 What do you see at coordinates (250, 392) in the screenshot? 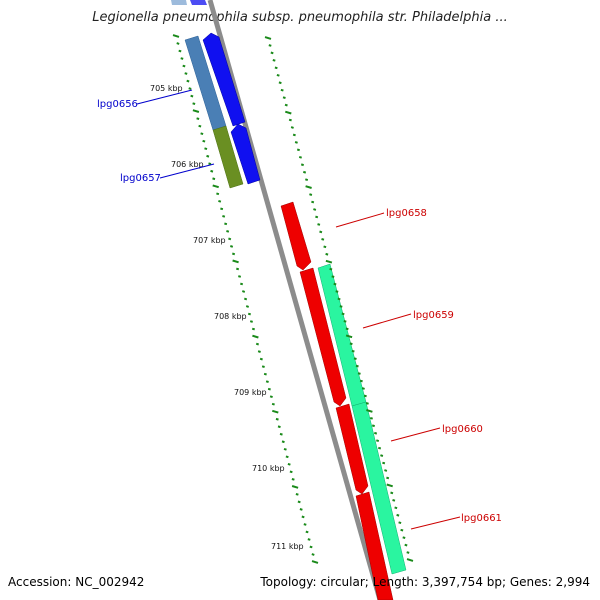
I see `kbp-label-709: 709 kbp` at bounding box center [250, 392].